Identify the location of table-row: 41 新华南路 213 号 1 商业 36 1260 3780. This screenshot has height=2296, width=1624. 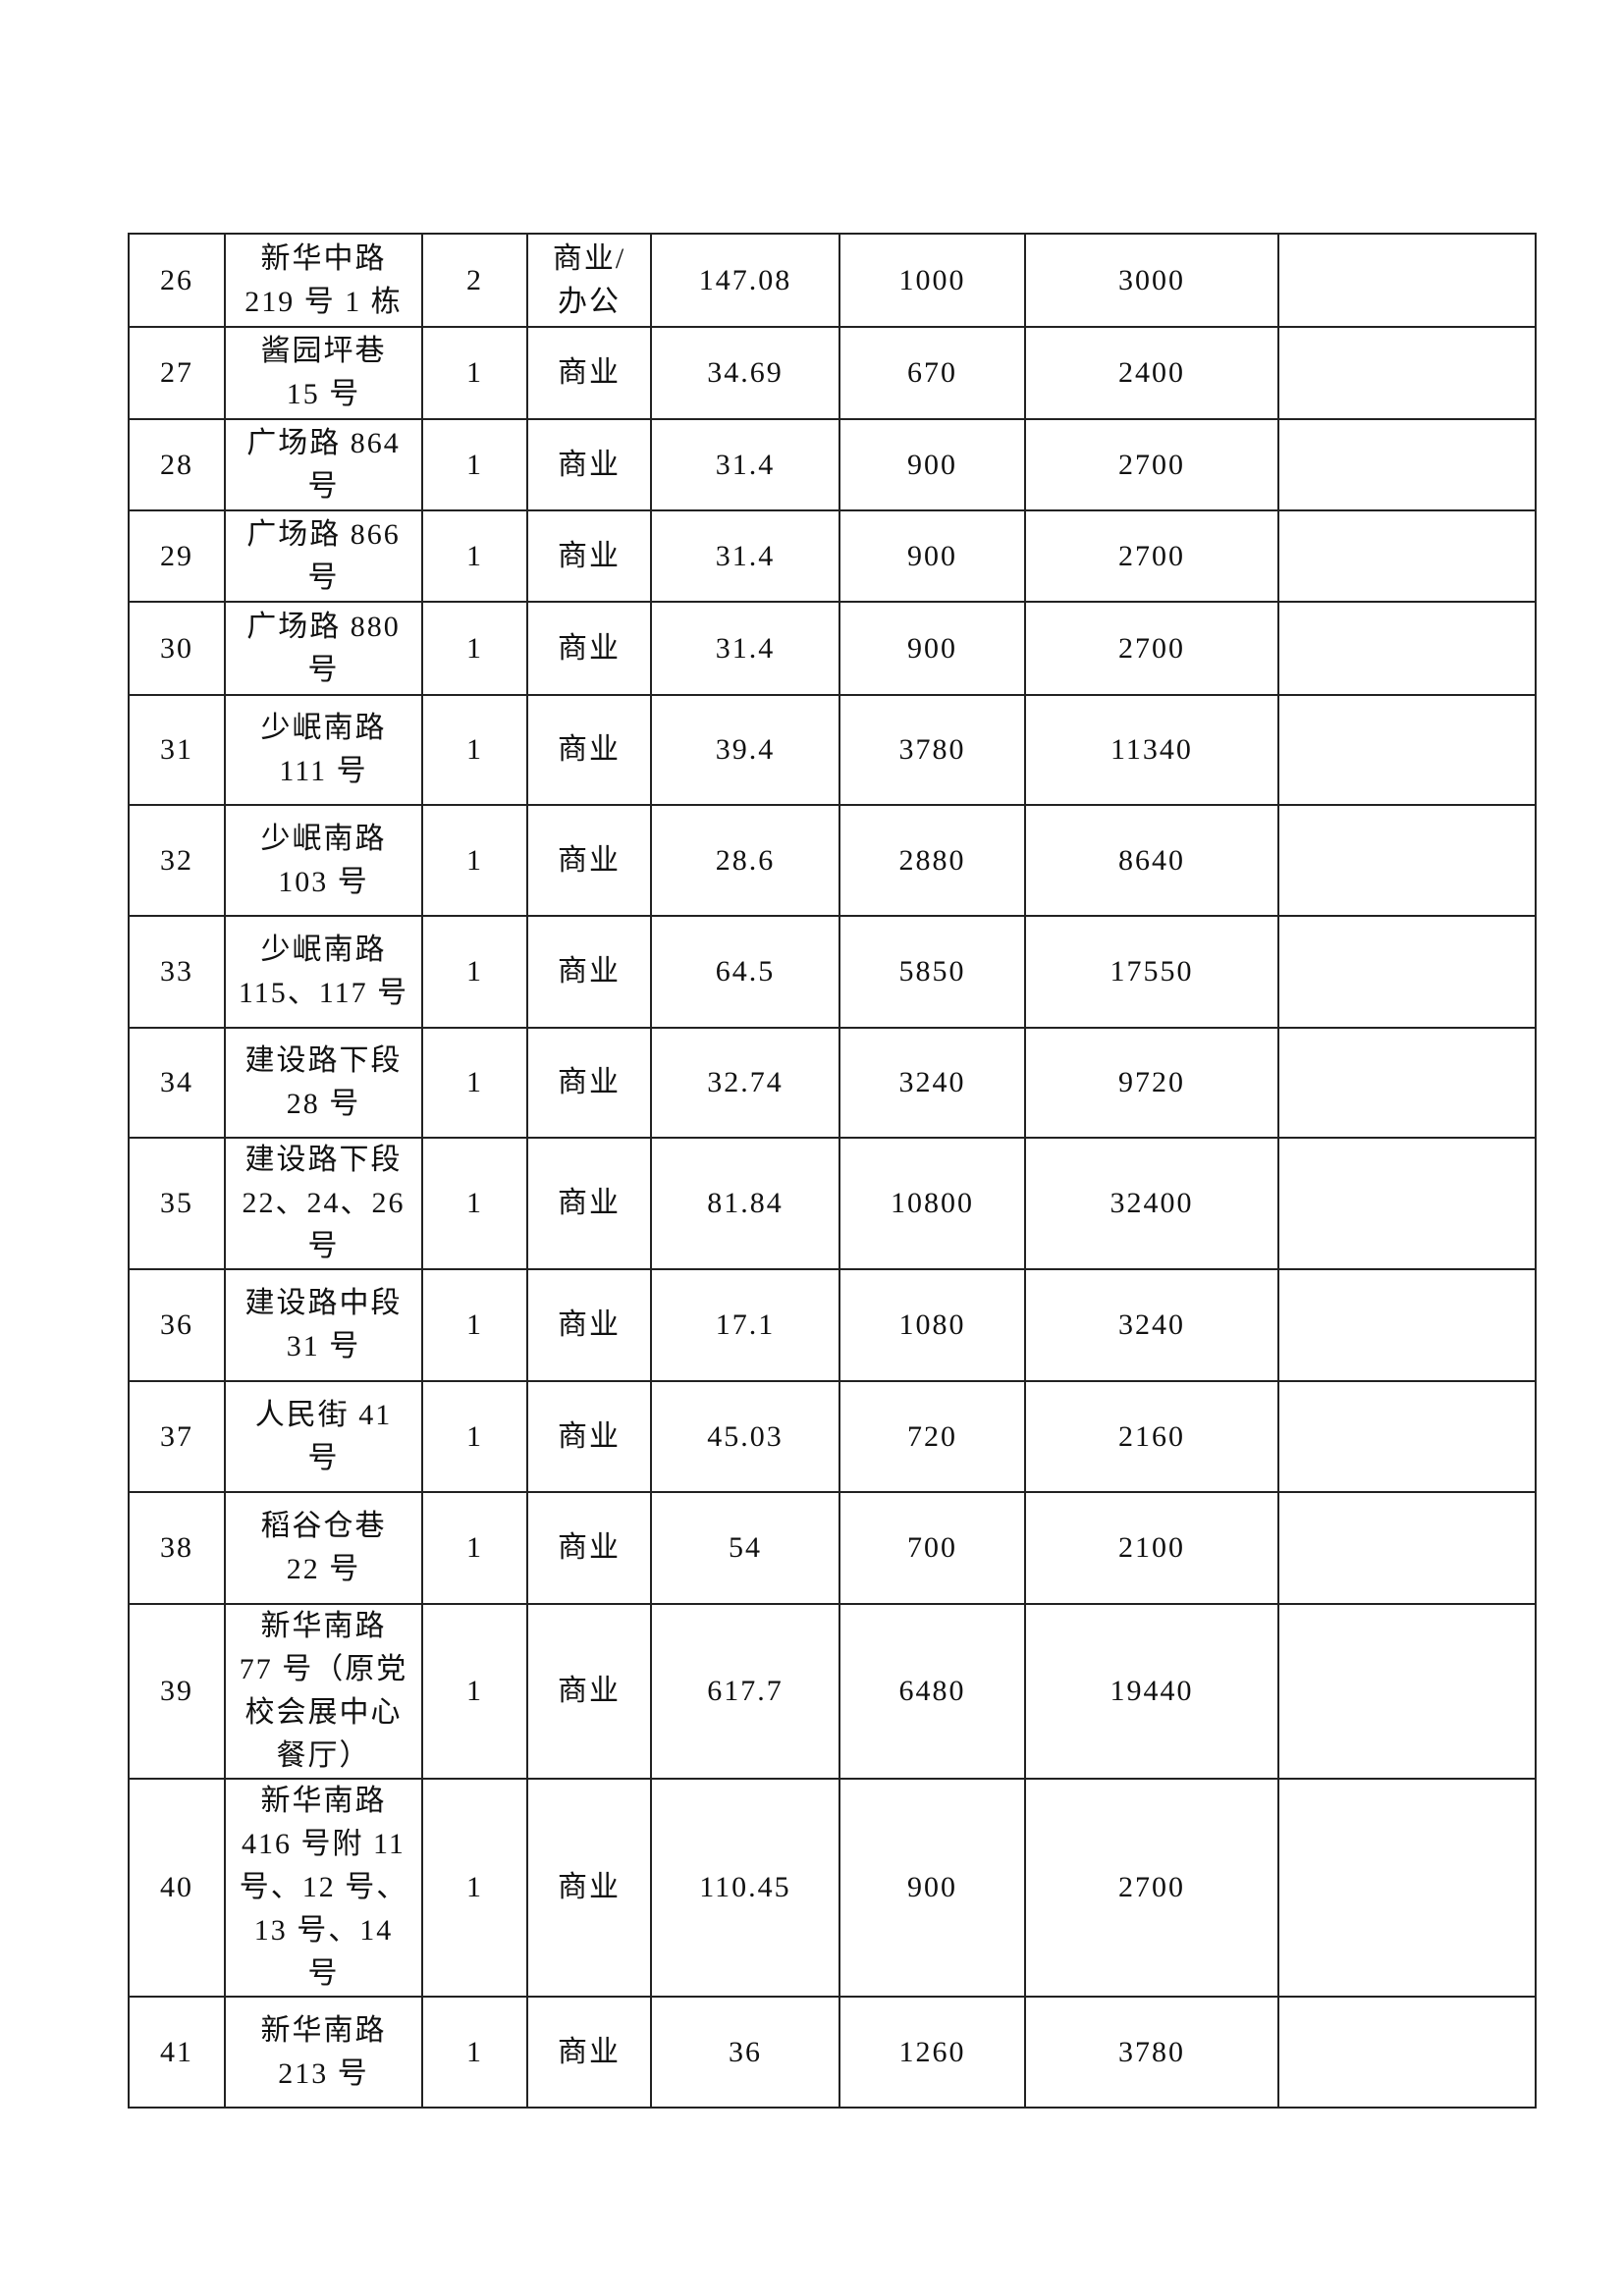
(832, 2052).